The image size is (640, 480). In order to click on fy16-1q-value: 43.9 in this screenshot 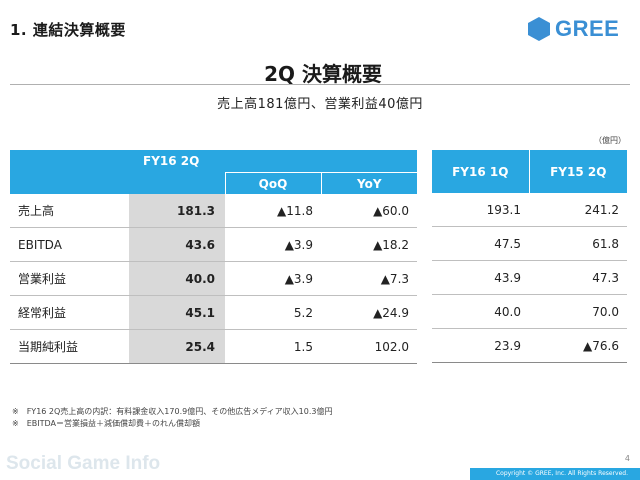, I will do `click(480, 277)`.